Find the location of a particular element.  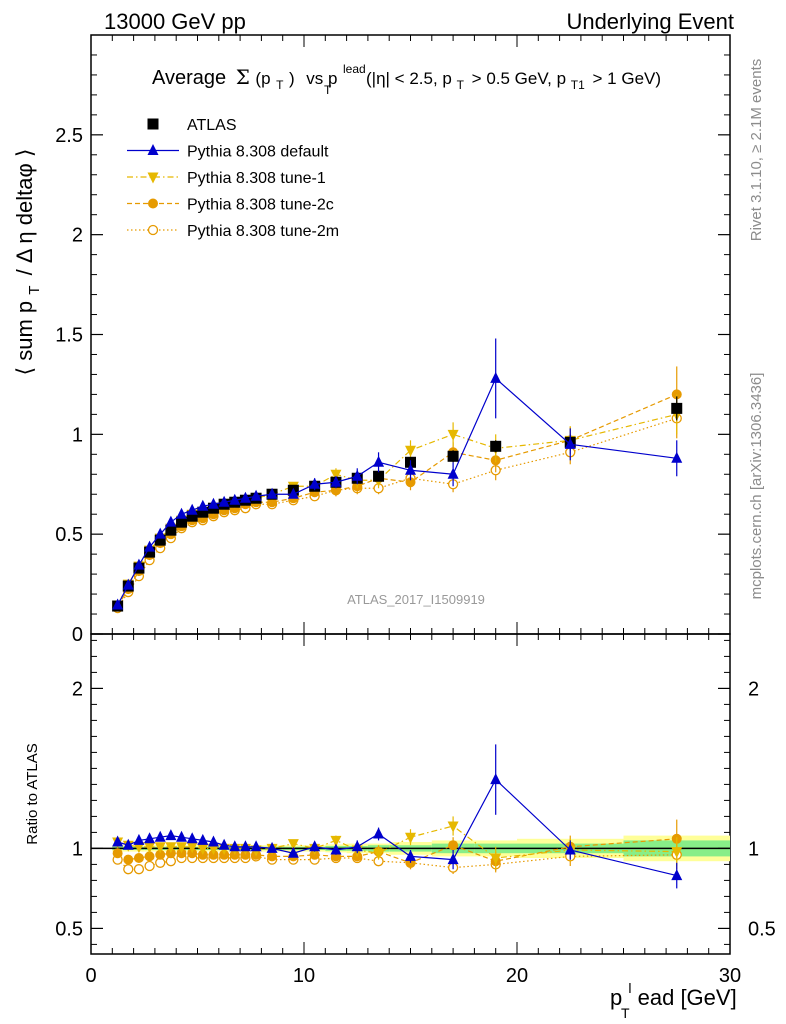

legend-marker-pythia-8-308-default is located at coordinates (153, 149).